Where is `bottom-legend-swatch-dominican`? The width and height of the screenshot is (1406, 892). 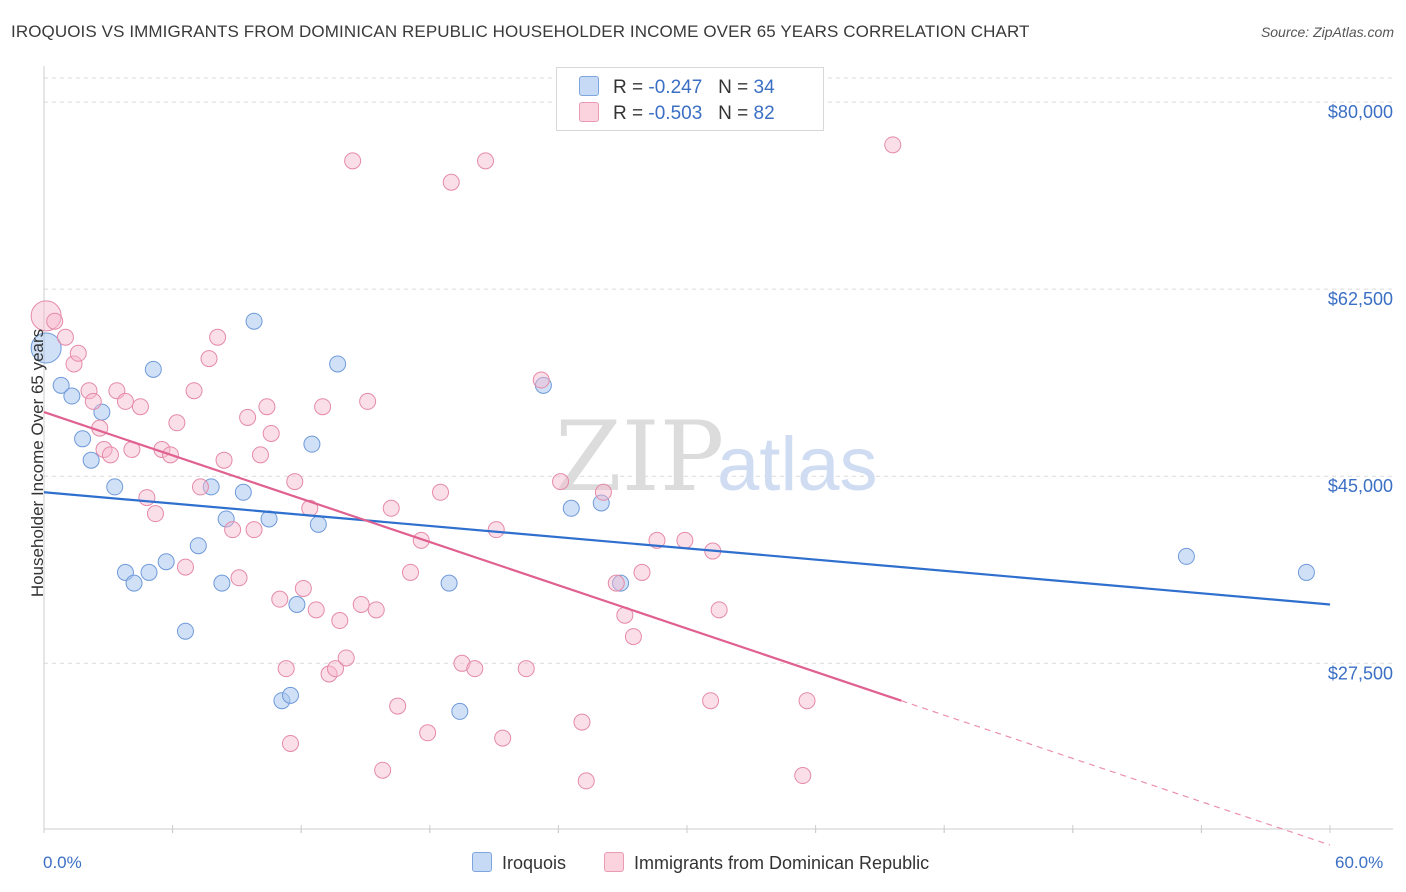 bottom-legend-swatch-dominican is located at coordinates (614, 862).